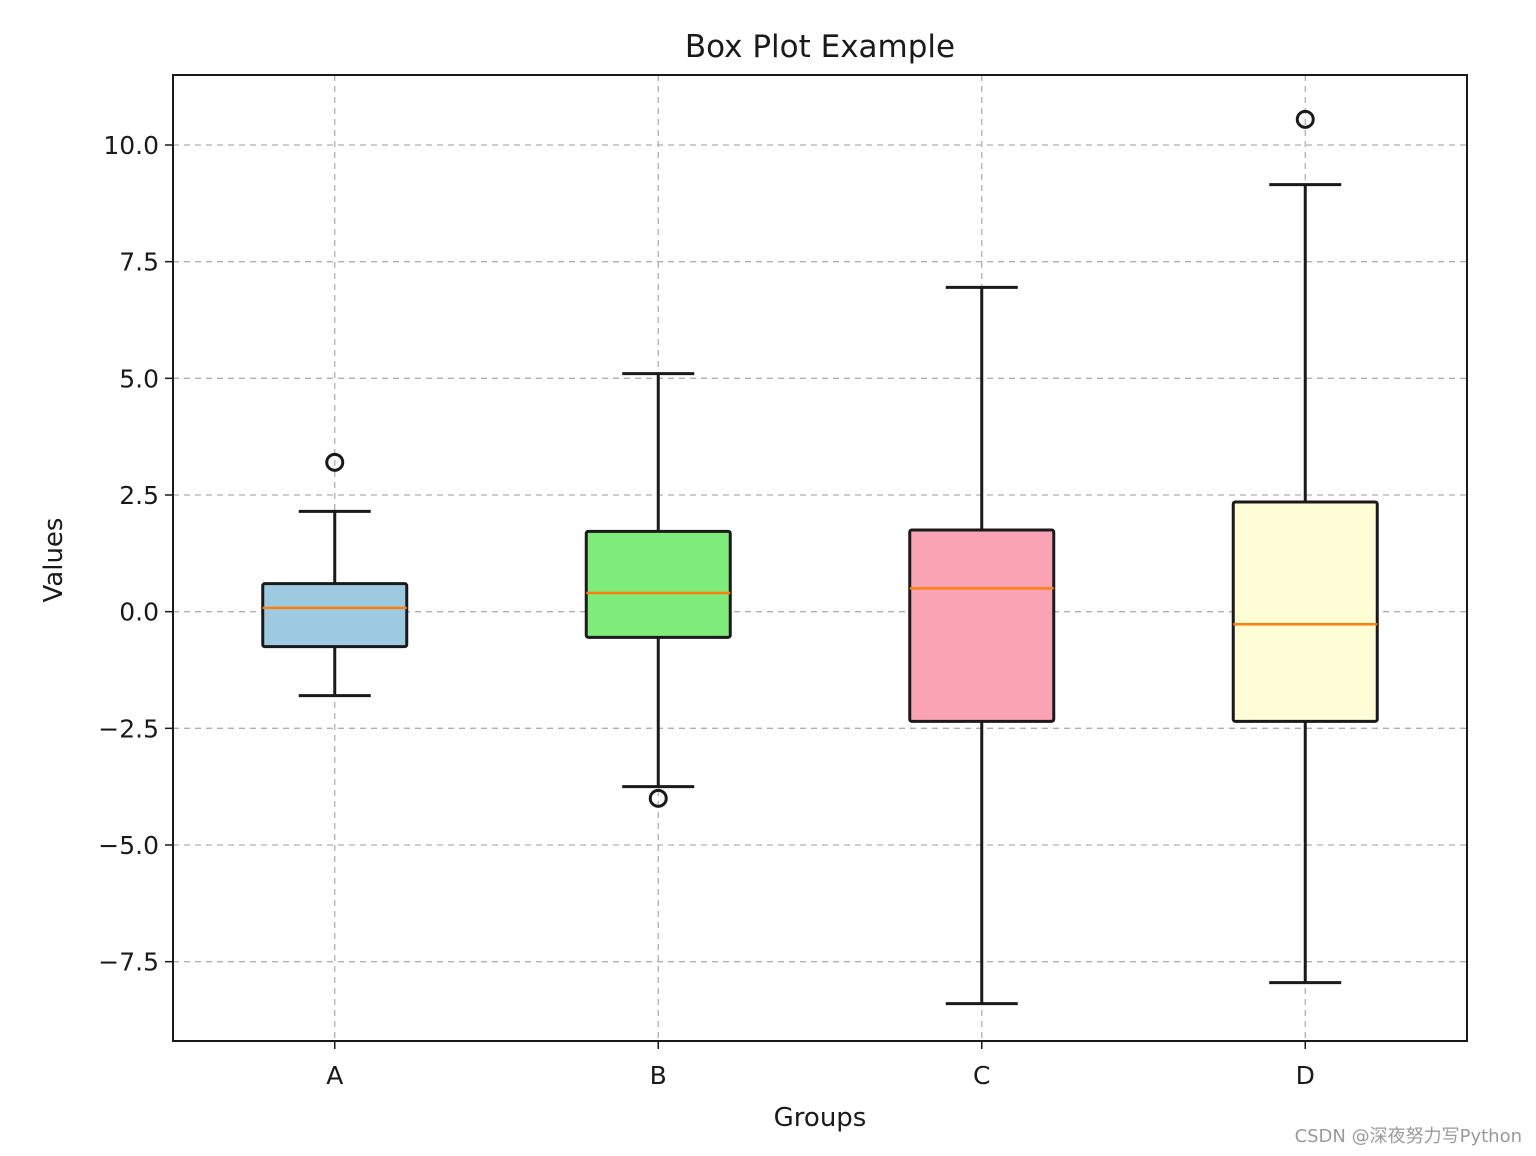 The image size is (1536, 1156). What do you see at coordinates (820, 1118) in the screenshot?
I see `x-axis-label: Groups` at bounding box center [820, 1118].